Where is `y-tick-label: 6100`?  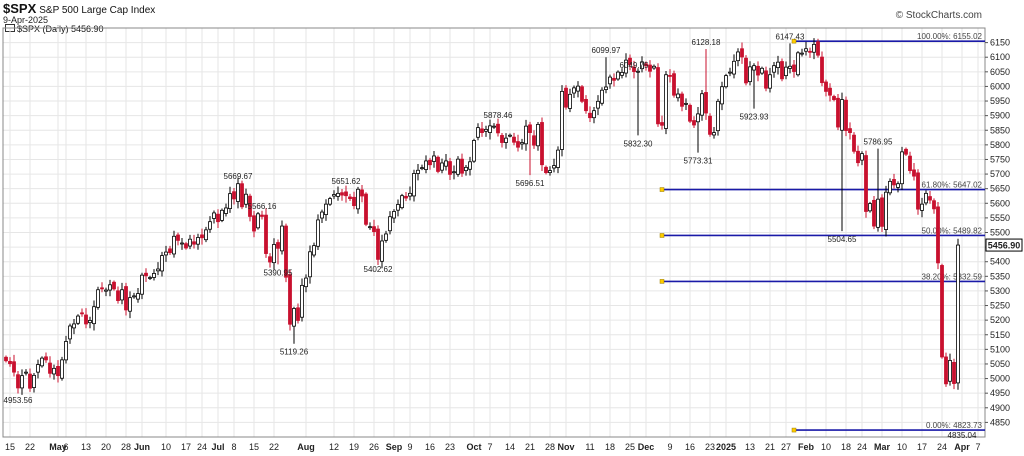
y-tick-label: 6100 is located at coordinates (1000, 57).